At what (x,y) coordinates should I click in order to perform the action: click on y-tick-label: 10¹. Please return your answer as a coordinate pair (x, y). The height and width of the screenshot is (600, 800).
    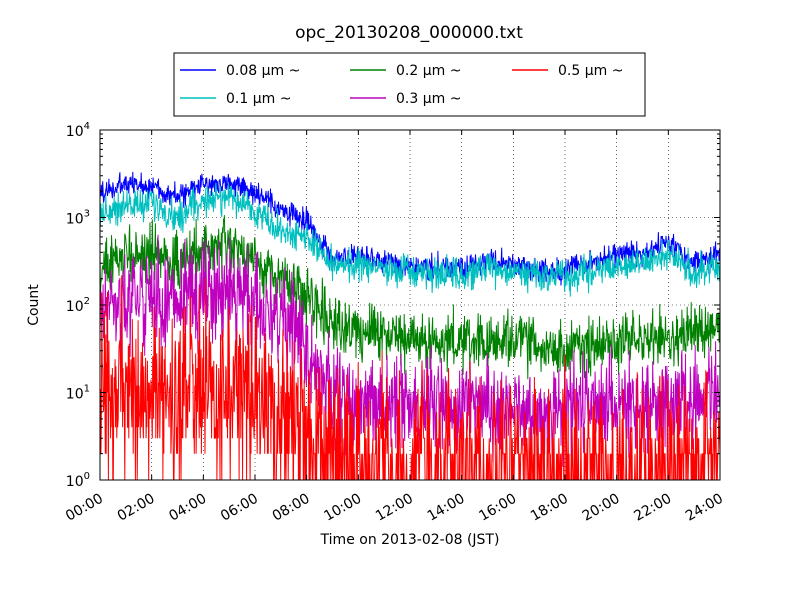
    Looking at the image, I should click on (78, 393).